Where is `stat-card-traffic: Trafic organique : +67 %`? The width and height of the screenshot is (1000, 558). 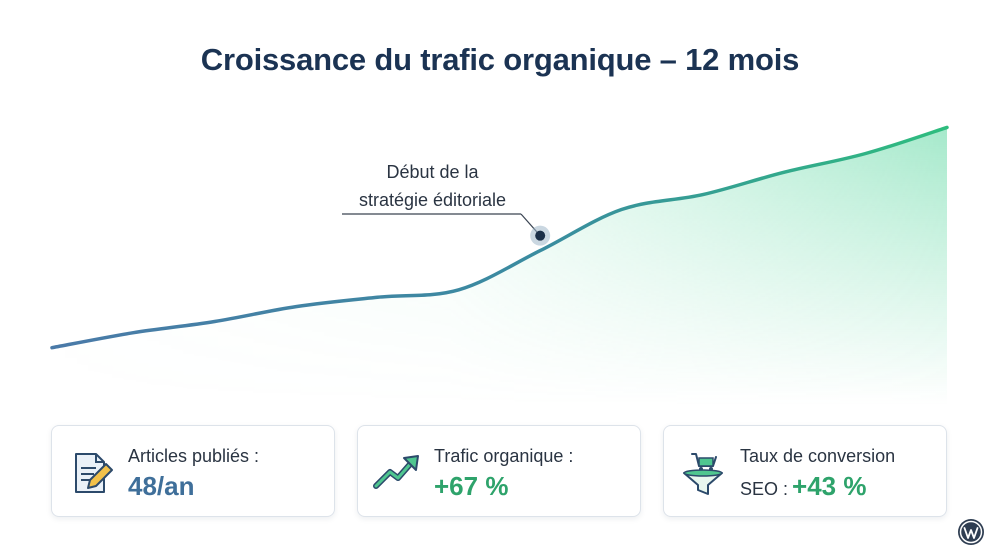 stat-card-traffic: Trafic organique : +67 % is located at coordinates (499, 471).